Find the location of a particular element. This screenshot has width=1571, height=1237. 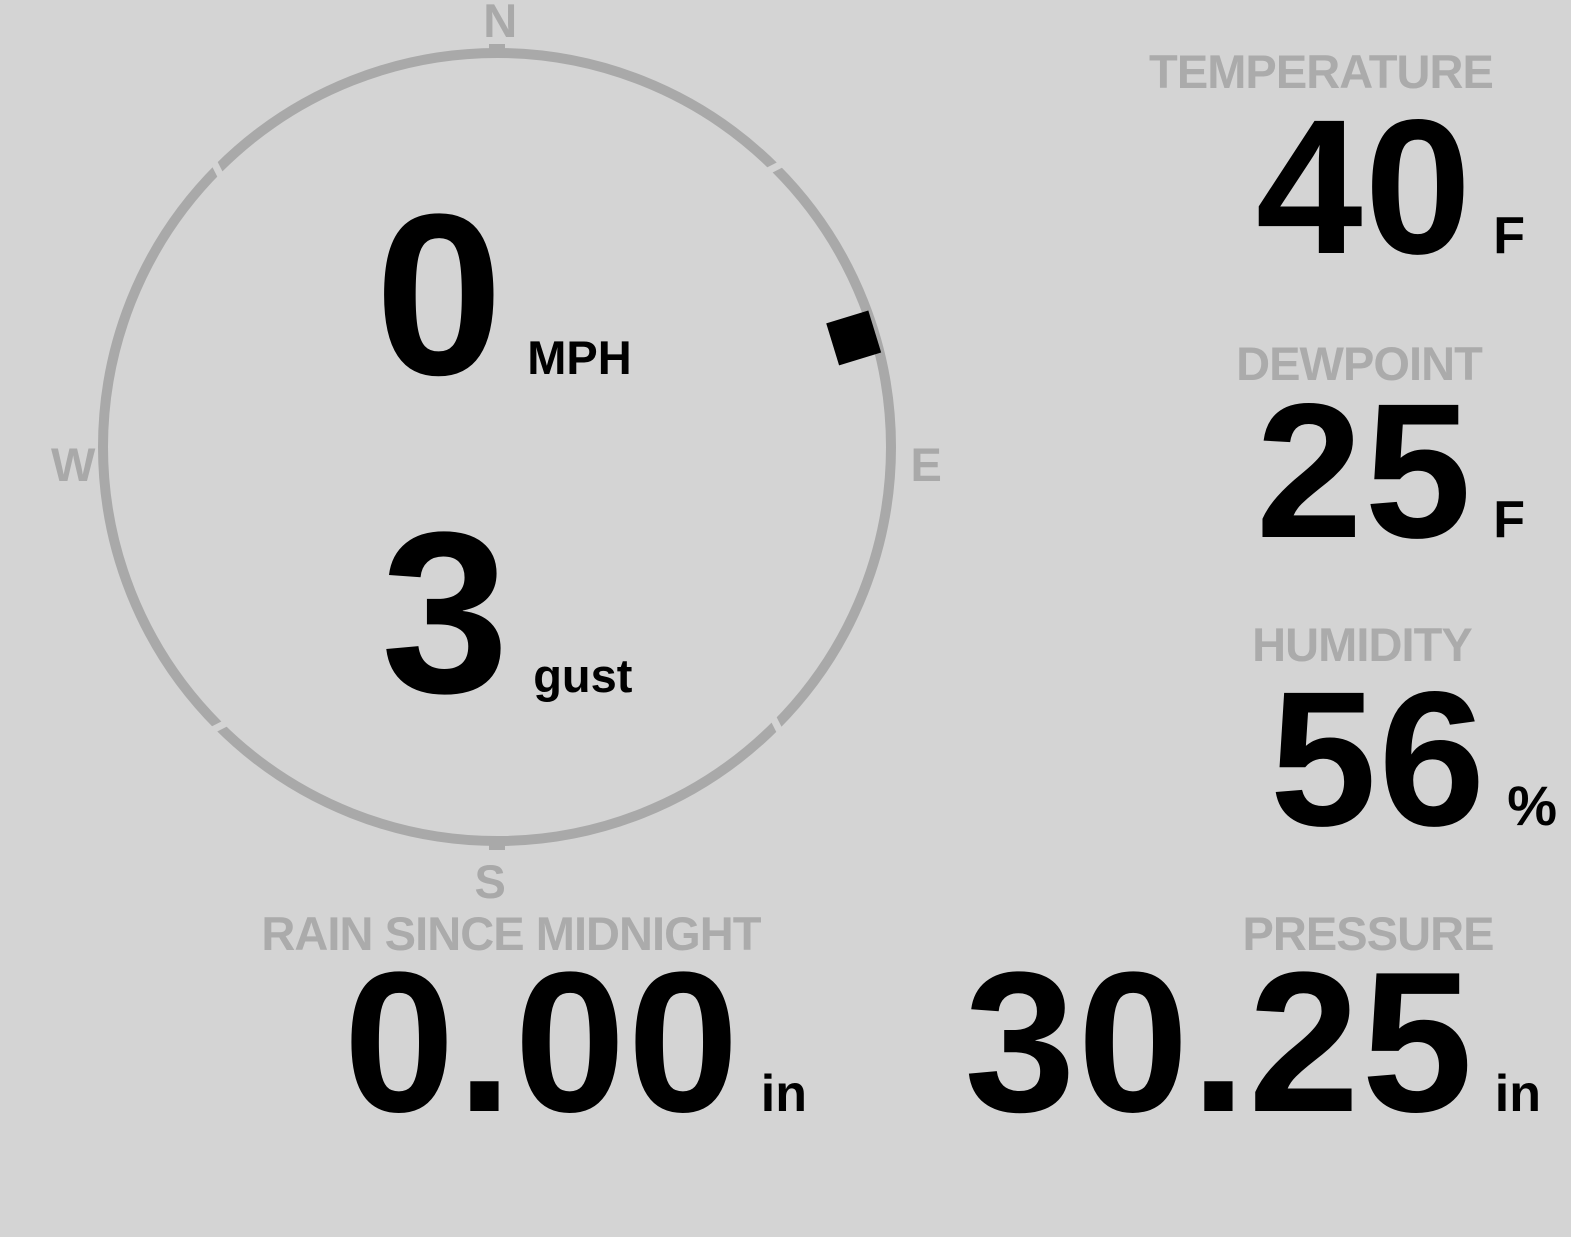

humidity-reading: 56 % is located at coordinates (1413, 759).